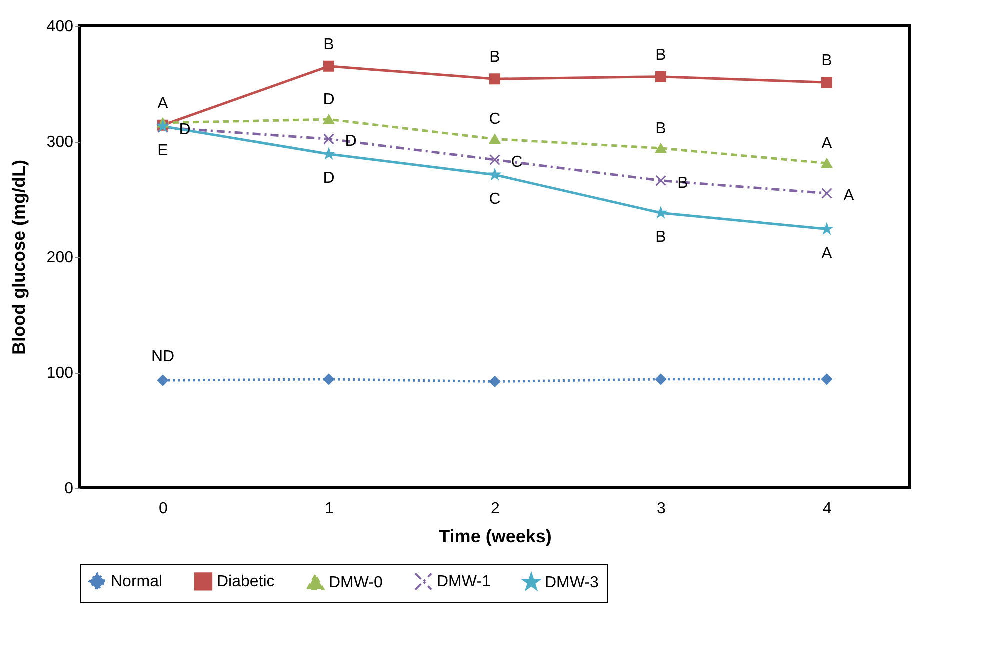 Image resolution: width=984 pixels, height=657 pixels. What do you see at coordinates (60, 142) in the screenshot?
I see `y-tick-label: 300` at bounding box center [60, 142].